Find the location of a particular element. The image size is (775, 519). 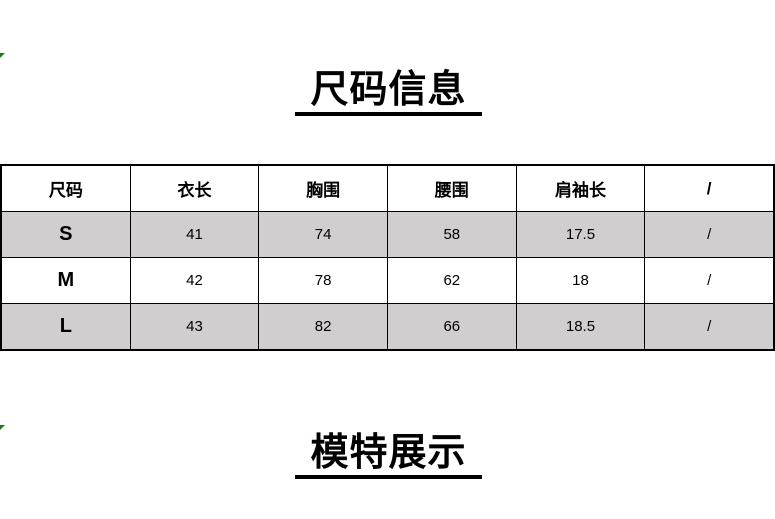

header-waist: 腰围 is located at coordinates (451, 188).